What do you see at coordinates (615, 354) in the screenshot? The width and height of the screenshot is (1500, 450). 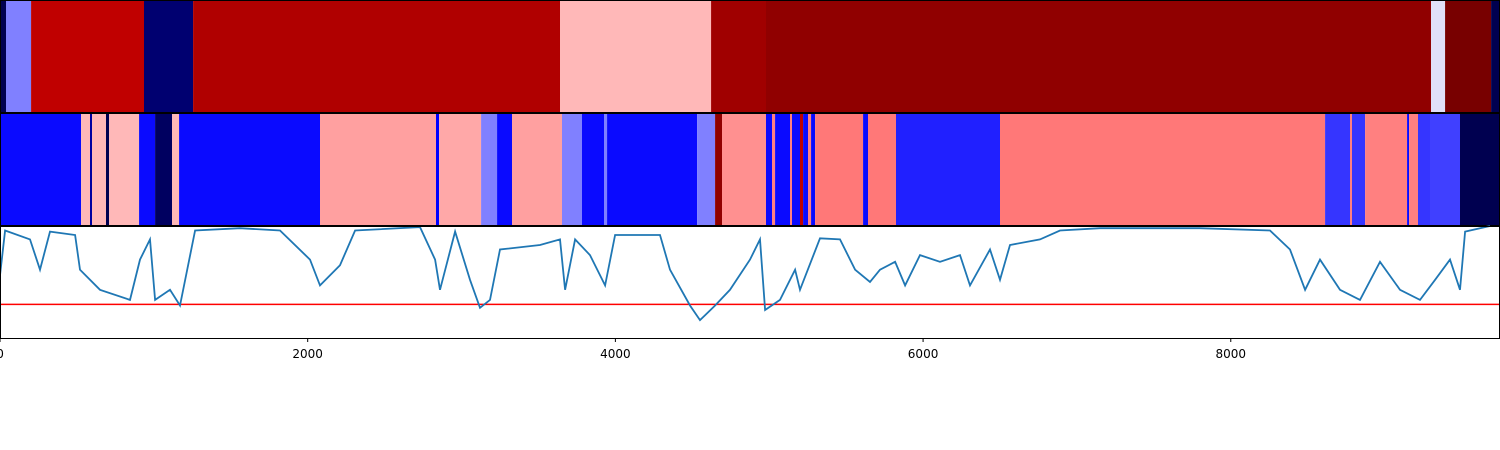 I see `x-tick-label: 4000` at bounding box center [615, 354].